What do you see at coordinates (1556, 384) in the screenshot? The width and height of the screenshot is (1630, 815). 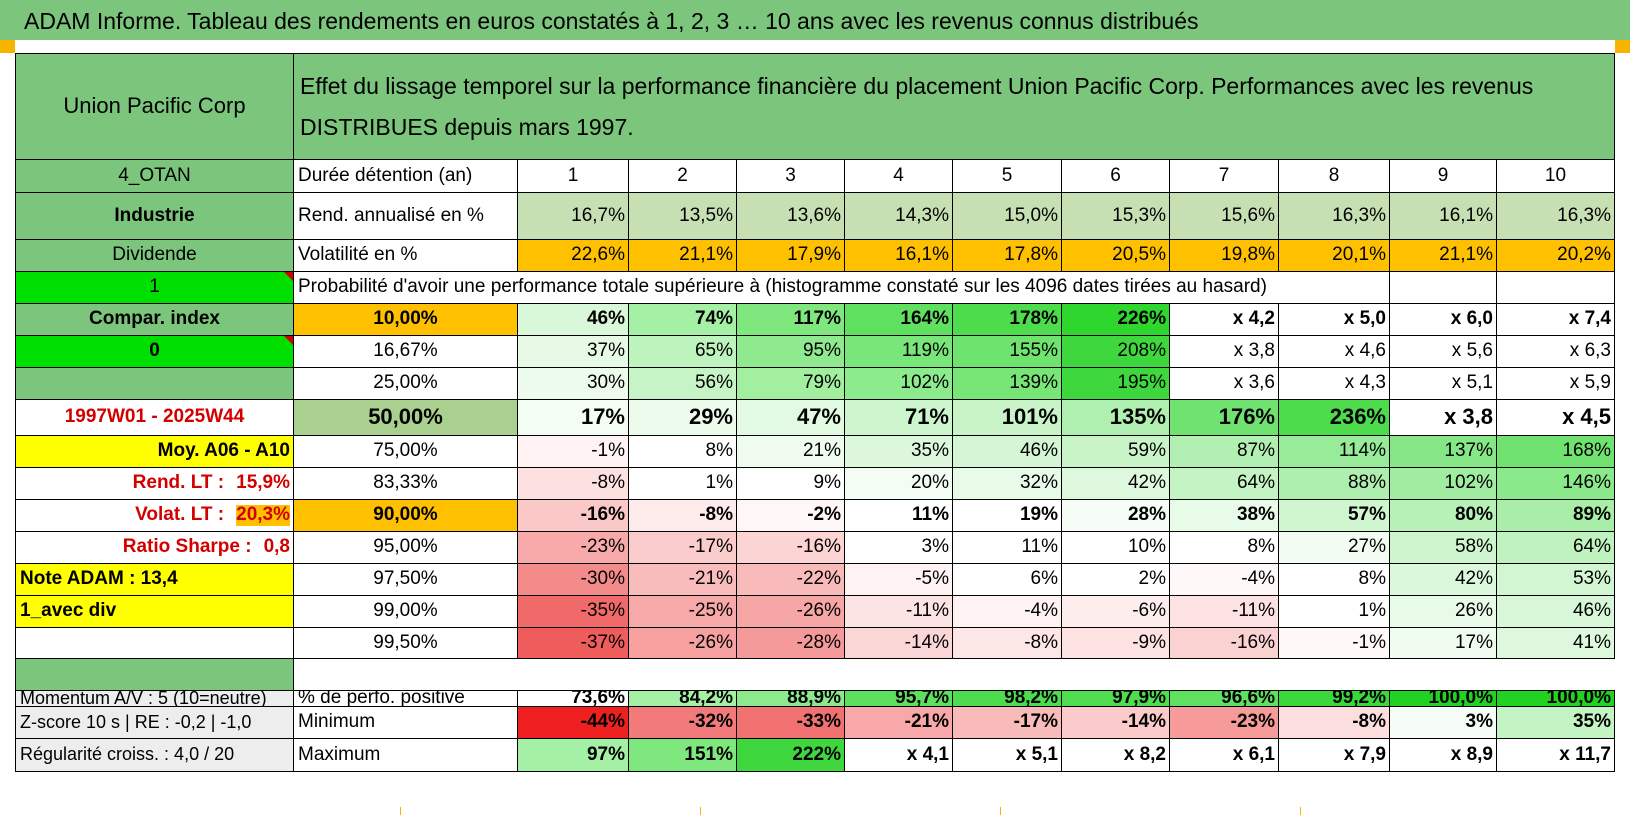 I see `probability-value: x 5,9` at bounding box center [1556, 384].